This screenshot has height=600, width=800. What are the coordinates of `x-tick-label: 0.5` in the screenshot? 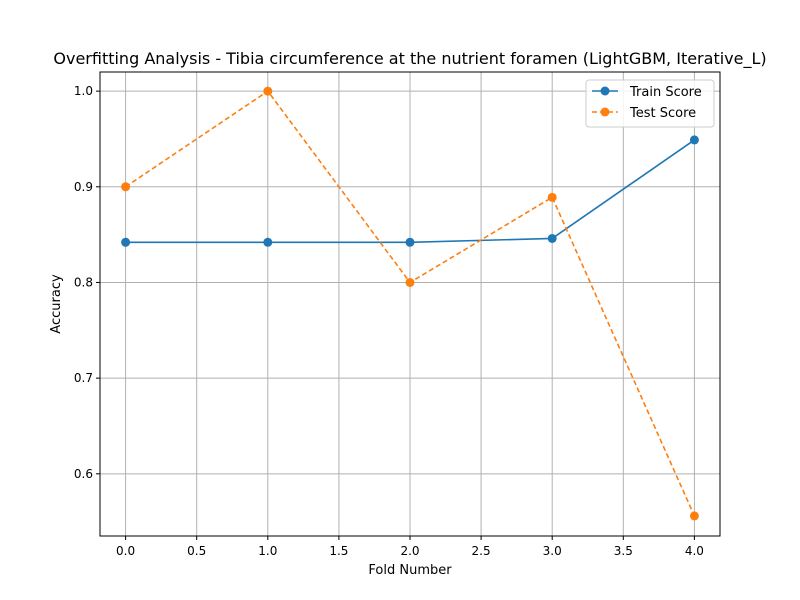 It's located at (196, 551).